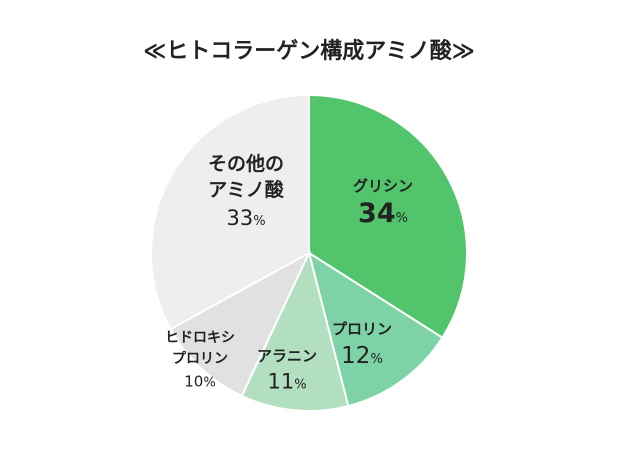  What do you see at coordinates (402, 218) in the screenshot?
I see `slice-value-unit-0: %` at bounding box center [402, 218].